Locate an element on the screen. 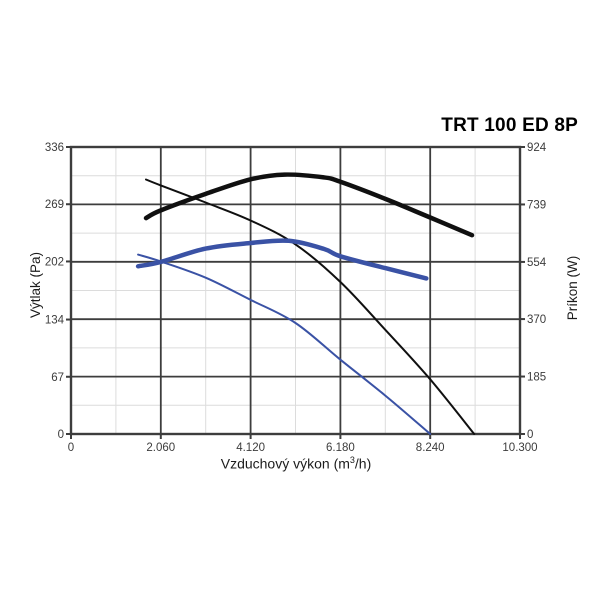  y-axis-right-tick-label: 554 is located at coordinates (537, 263).